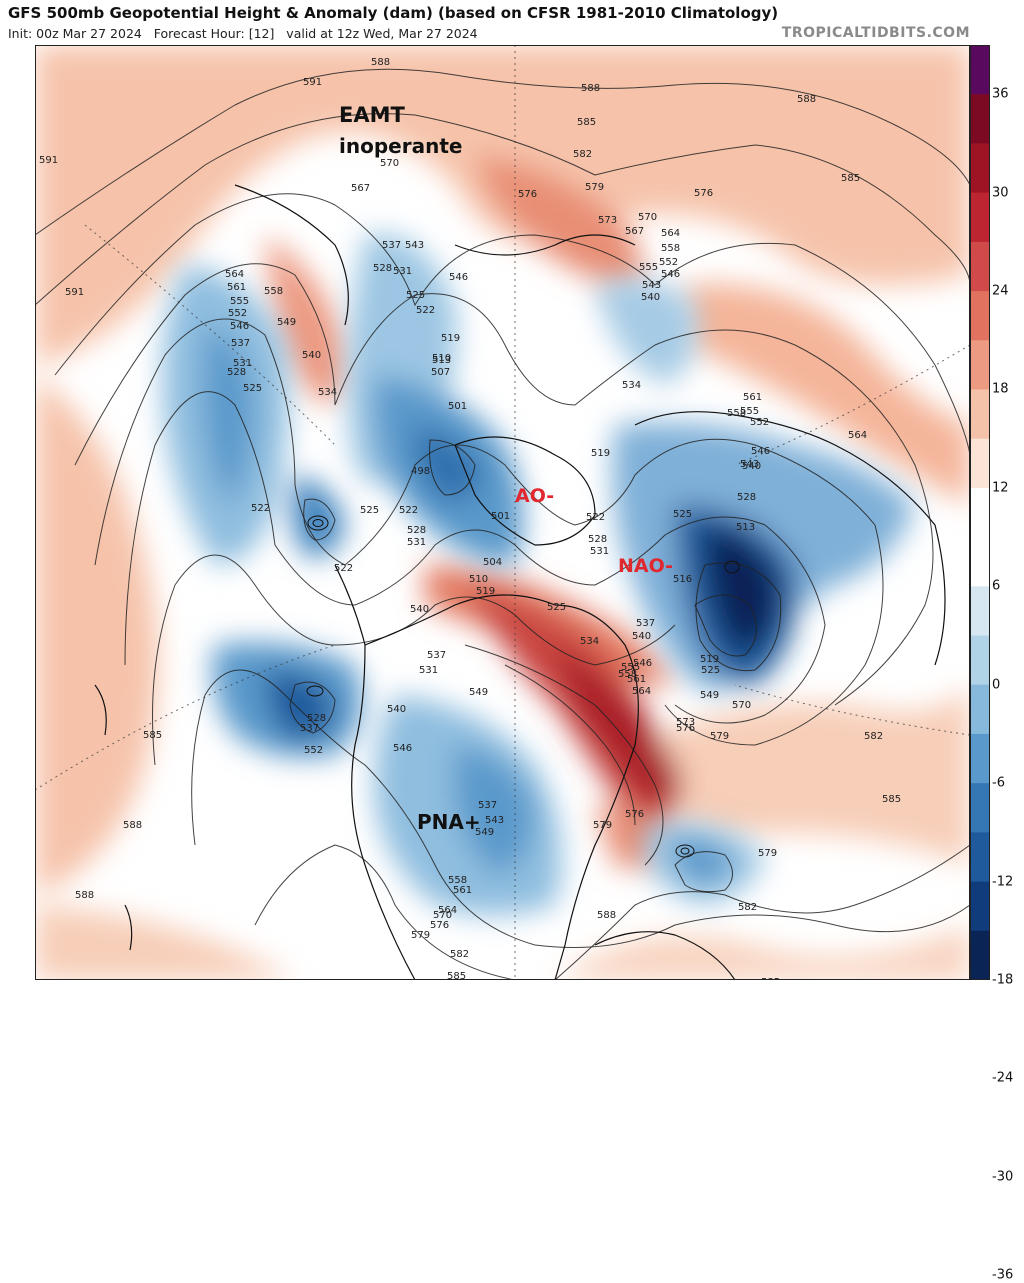  What do you see at coordinates (396, 709) in the screenshot?
I see `contour-label: 540` at bounding box center [396, 709].